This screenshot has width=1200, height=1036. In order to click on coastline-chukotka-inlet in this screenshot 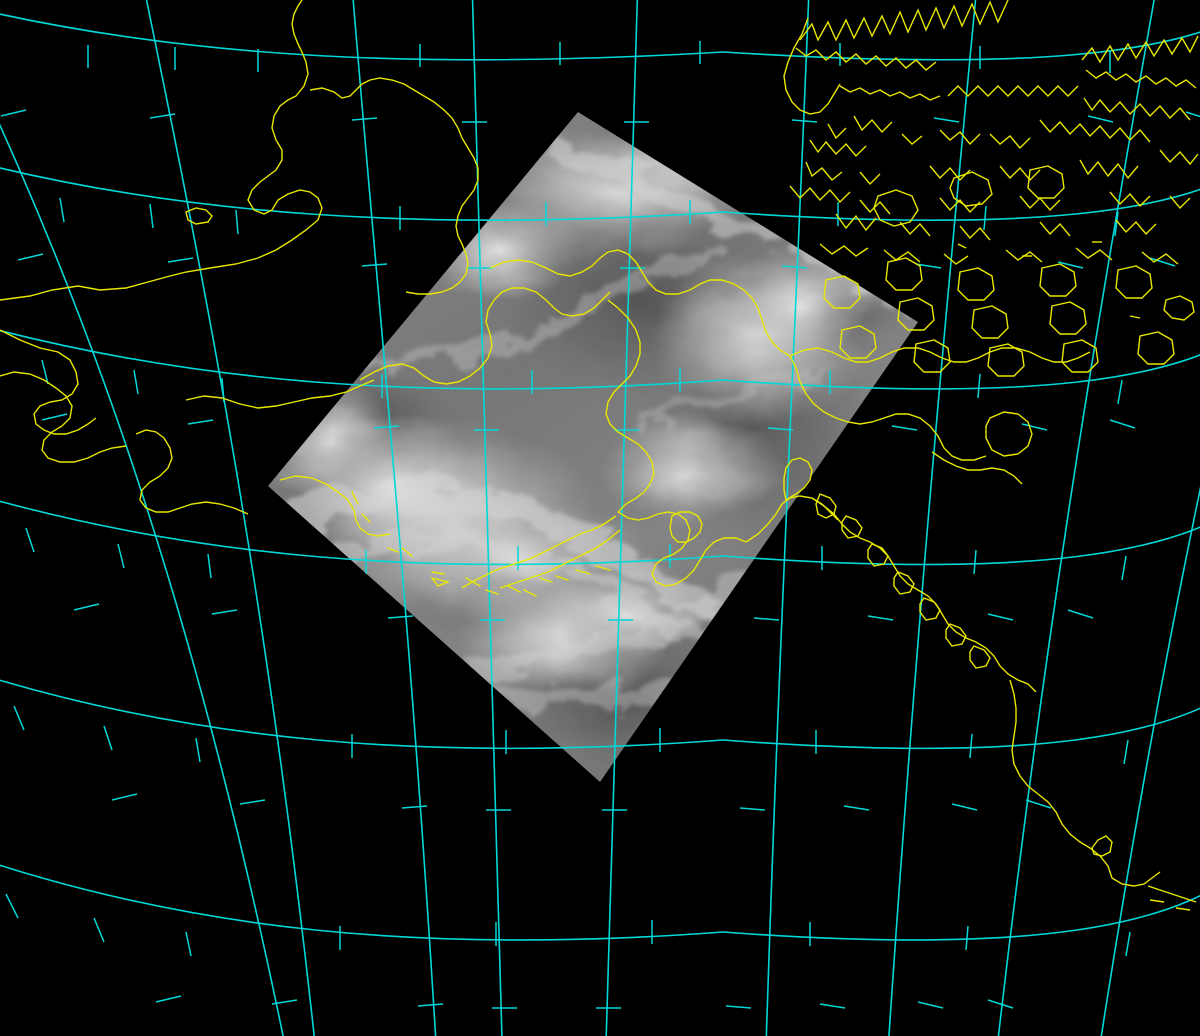, I will do `click(394, 186)`.